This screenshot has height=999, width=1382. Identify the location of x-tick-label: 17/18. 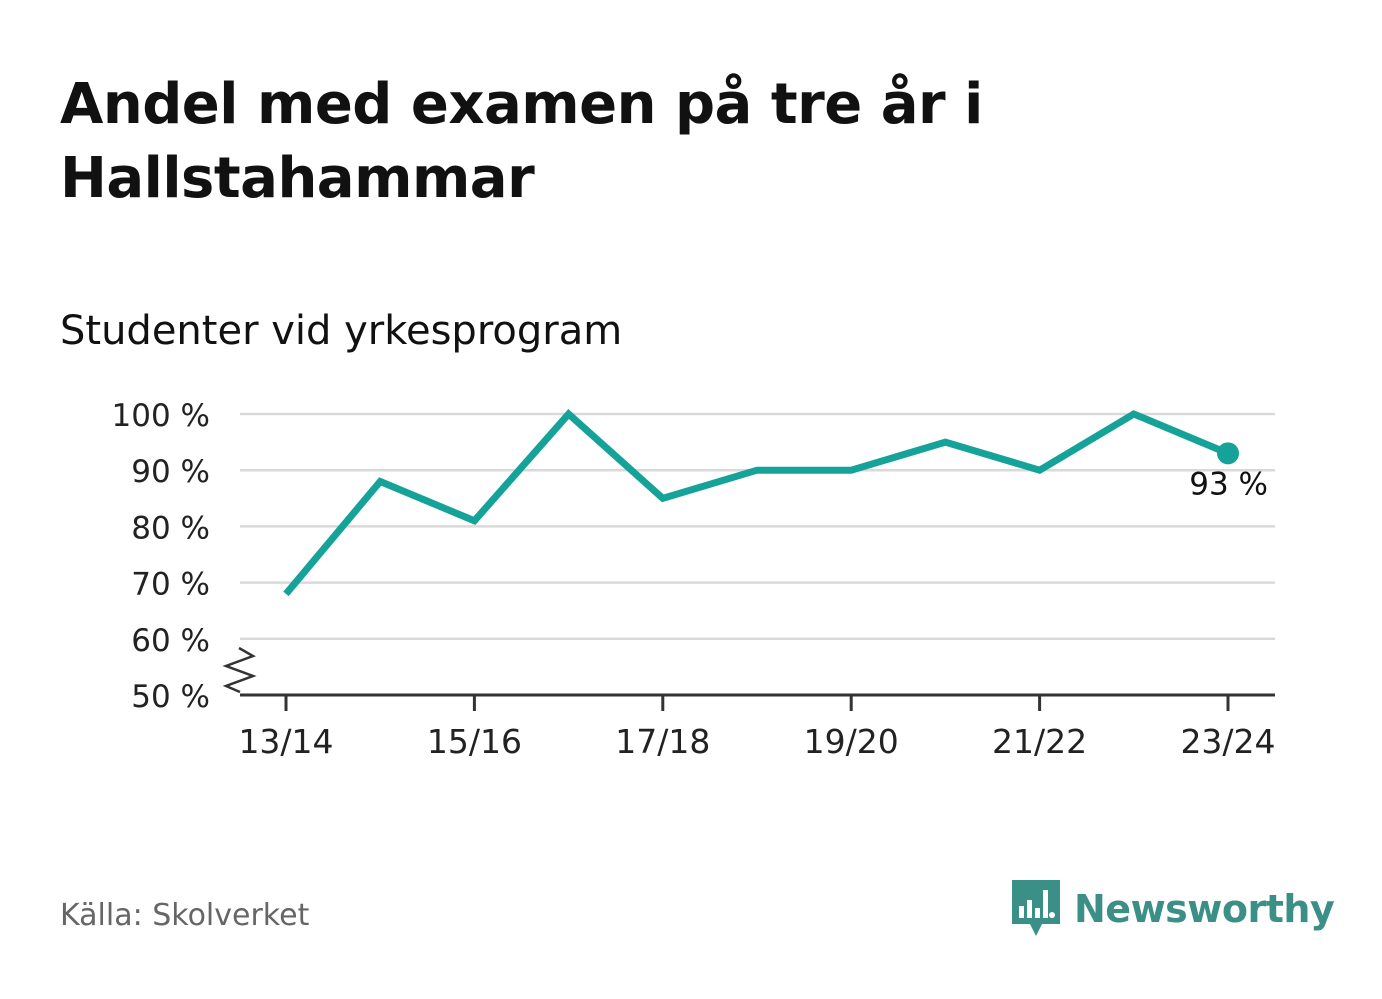
(662, 741).